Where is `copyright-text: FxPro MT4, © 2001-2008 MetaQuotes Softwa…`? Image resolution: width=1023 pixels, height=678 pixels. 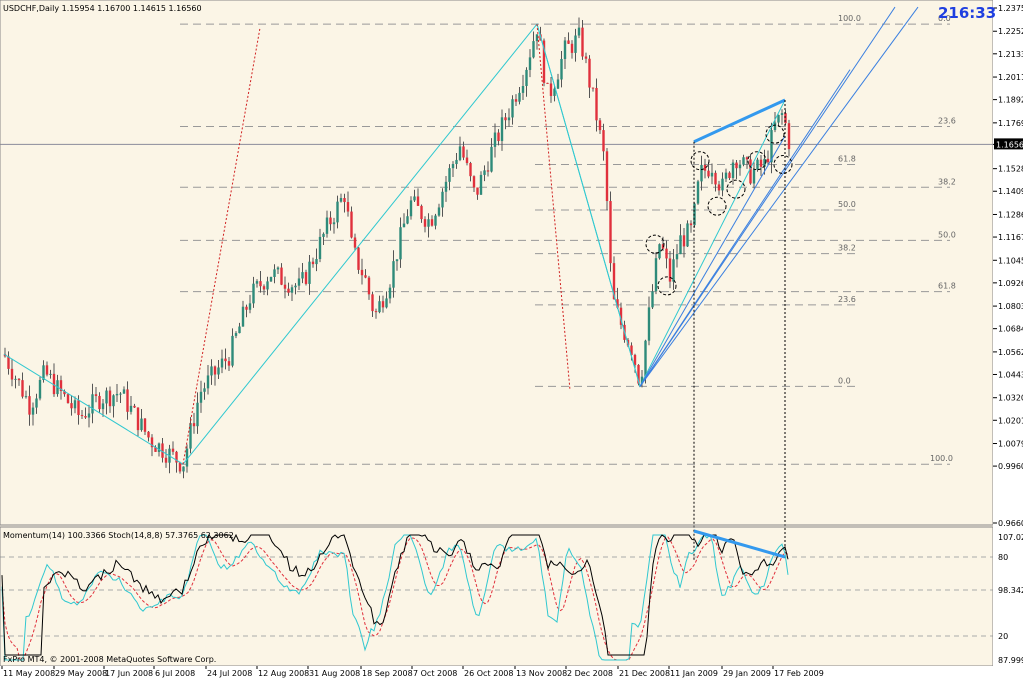
copyright-text: FxPro MT4, © 2001-2008 MetaQuotes Softwa… is located at coordinates (109, 659).